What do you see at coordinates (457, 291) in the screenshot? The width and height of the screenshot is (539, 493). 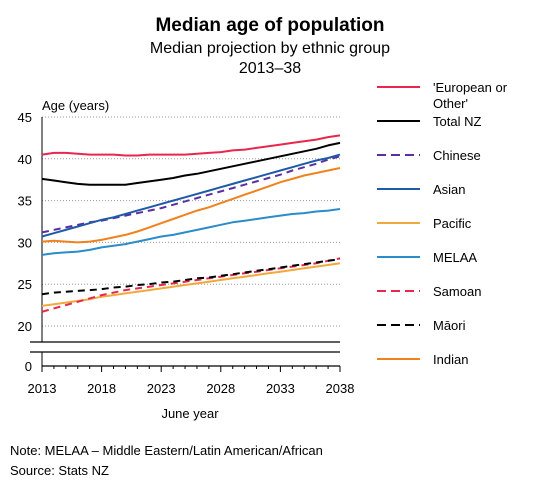 I see `legend-entry: Samoan` at bounding box center [457, 291].